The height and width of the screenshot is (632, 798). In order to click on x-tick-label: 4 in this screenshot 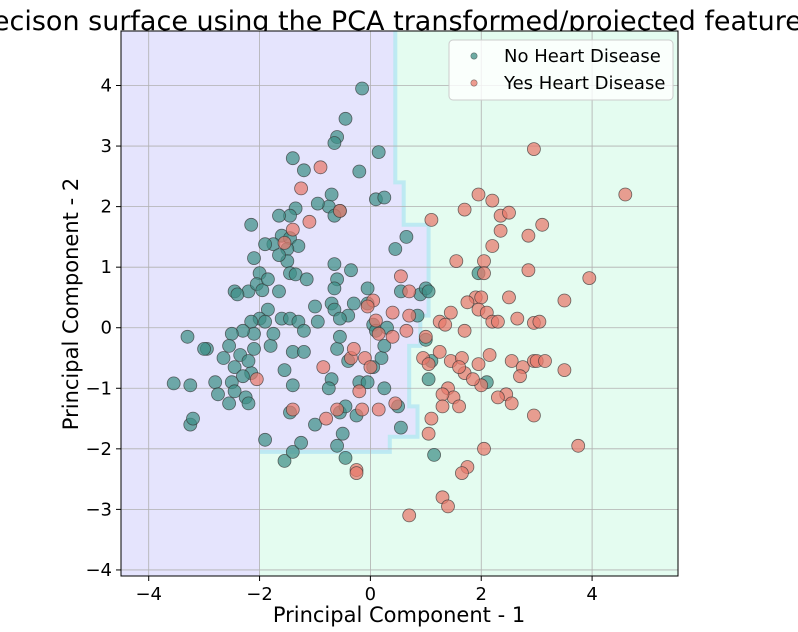, I will do `click(591, 594)`.